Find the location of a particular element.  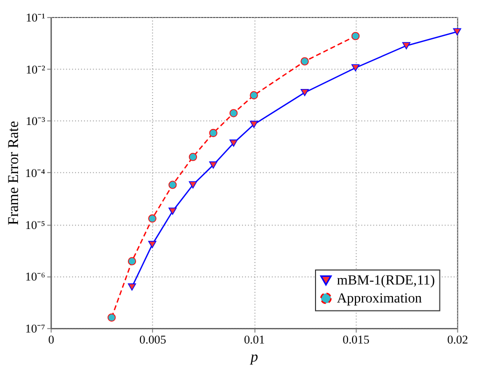

x-axis-title: p is located at coordinates (254, 357).